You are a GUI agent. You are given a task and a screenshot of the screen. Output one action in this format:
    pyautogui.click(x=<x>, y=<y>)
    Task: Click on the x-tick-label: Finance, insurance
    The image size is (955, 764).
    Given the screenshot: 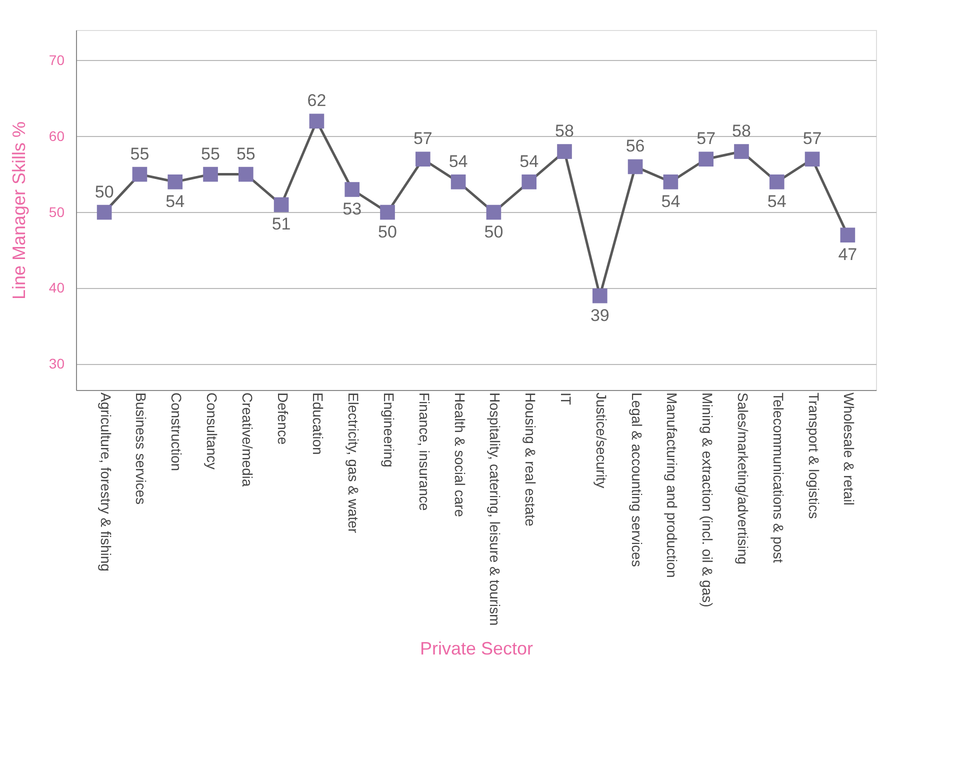 What is the action you would take?
    pyautogui.click(x=424, y=452)
    